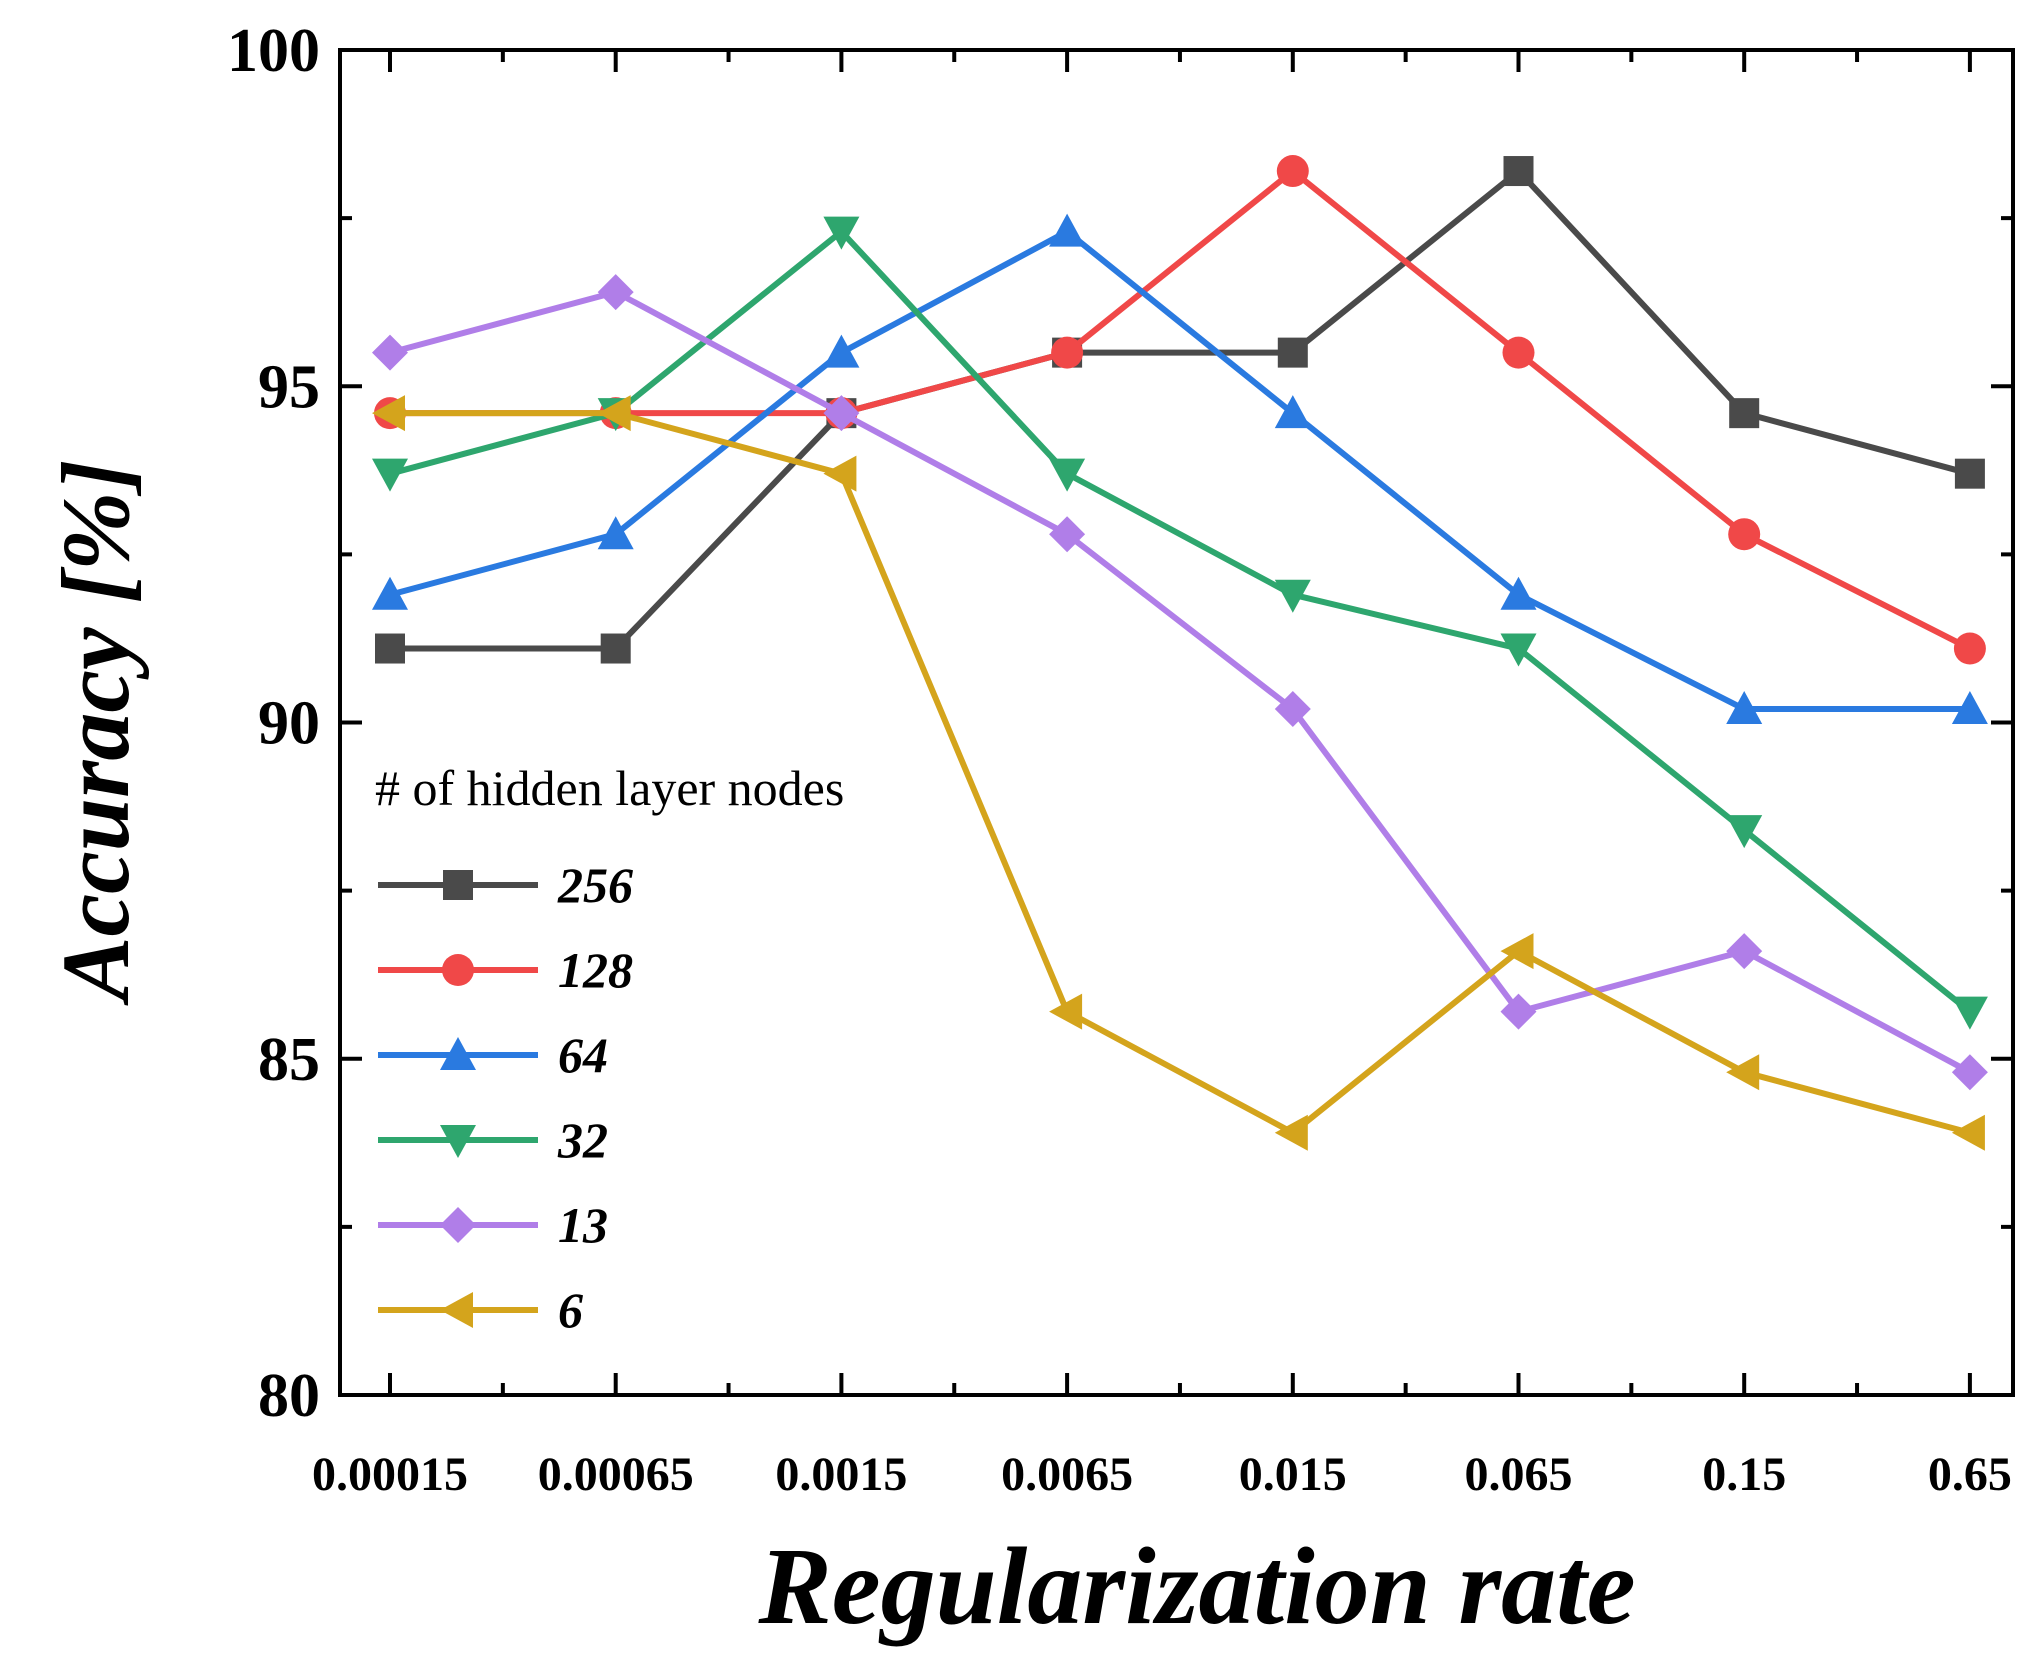 This screenshot has height=1669, width=2030. What do you see at coordinates (493, 1055) in the screenshot?
I see `legend-entry-64: 64` at bounding box center [493, 1055].